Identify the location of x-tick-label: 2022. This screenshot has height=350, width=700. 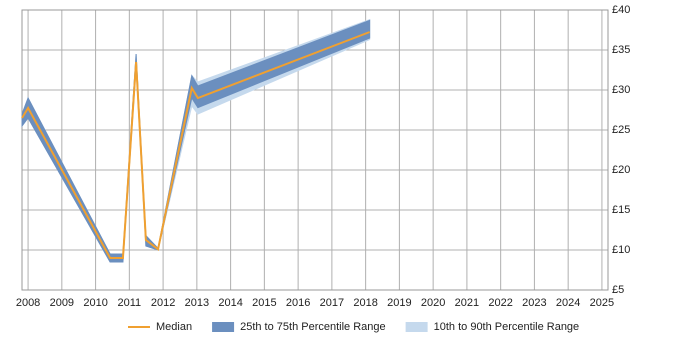
(500, 303).